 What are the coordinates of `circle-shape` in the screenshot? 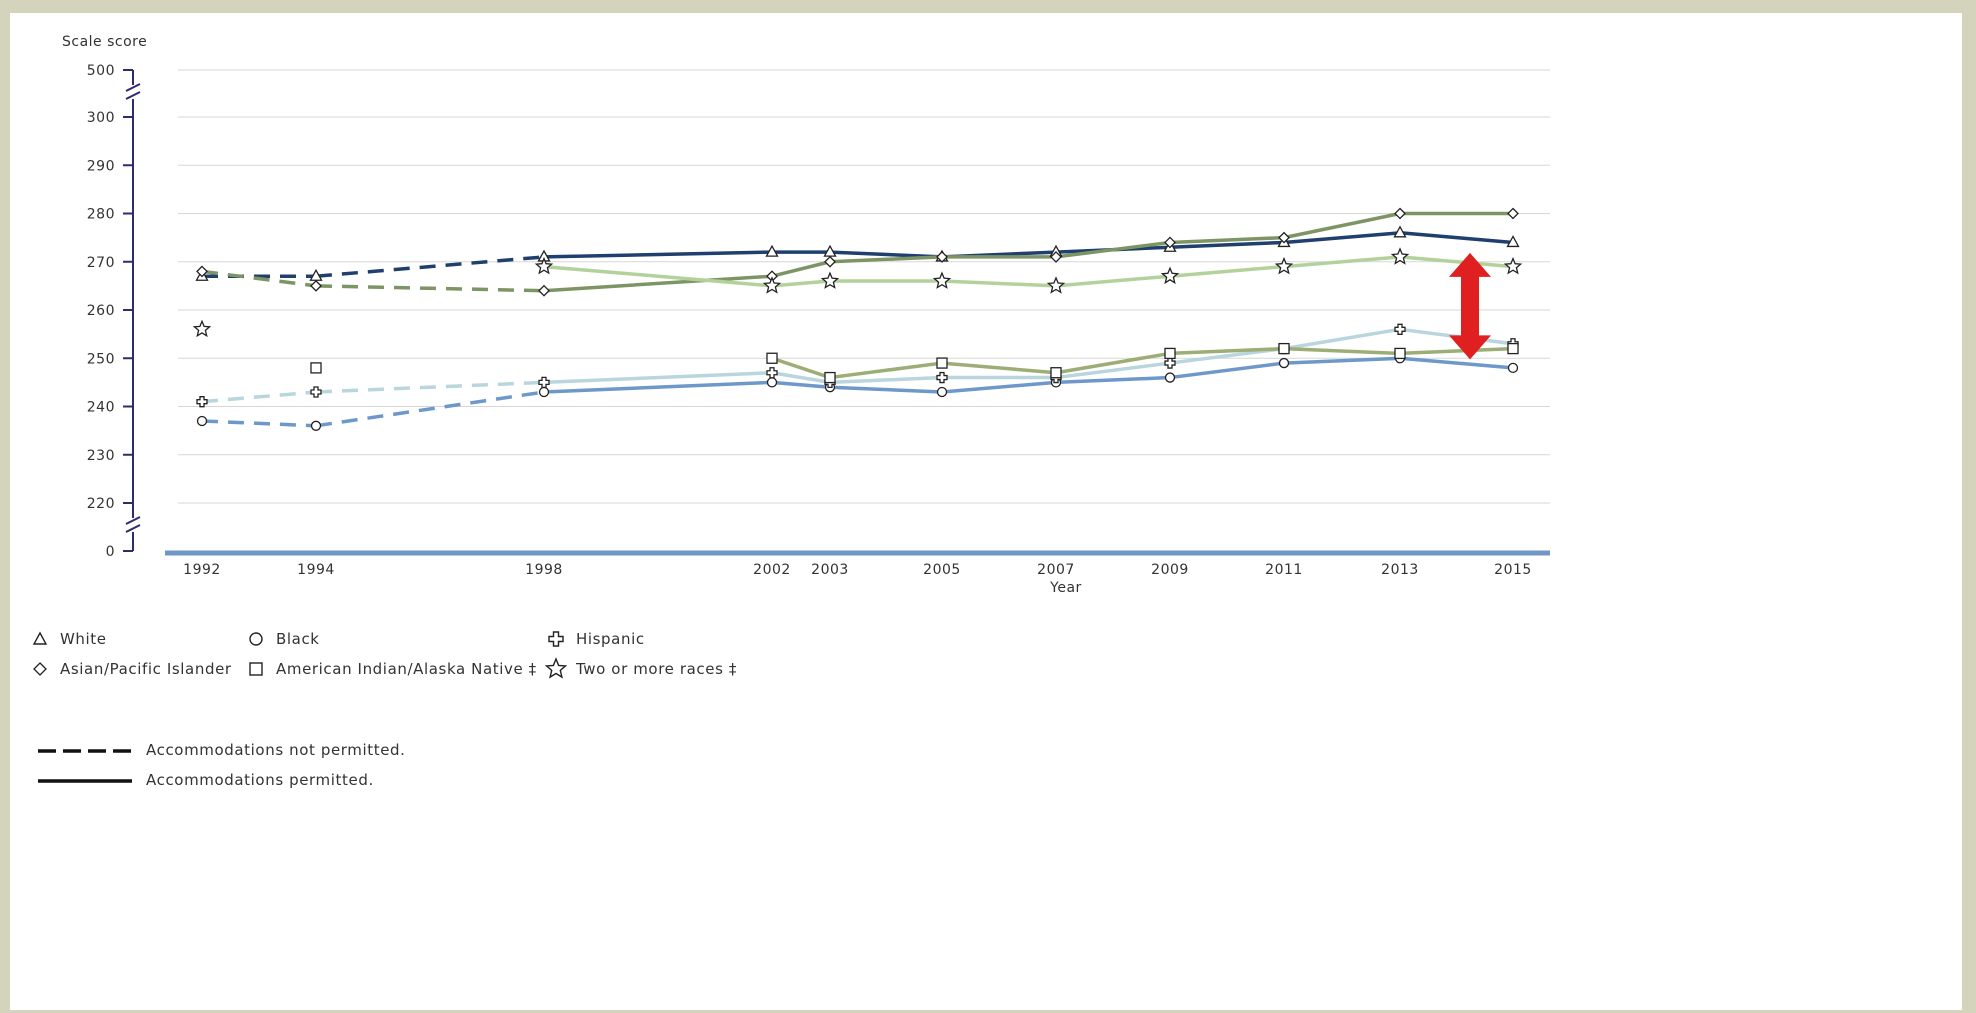 It's located at (256, 639).